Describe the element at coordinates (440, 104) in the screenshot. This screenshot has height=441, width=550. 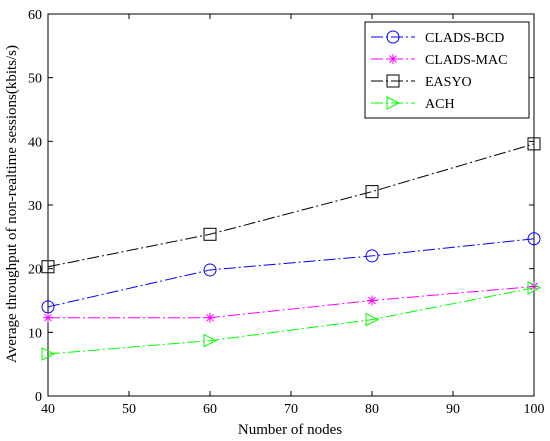
I see `legend-label: ACH` at that location.